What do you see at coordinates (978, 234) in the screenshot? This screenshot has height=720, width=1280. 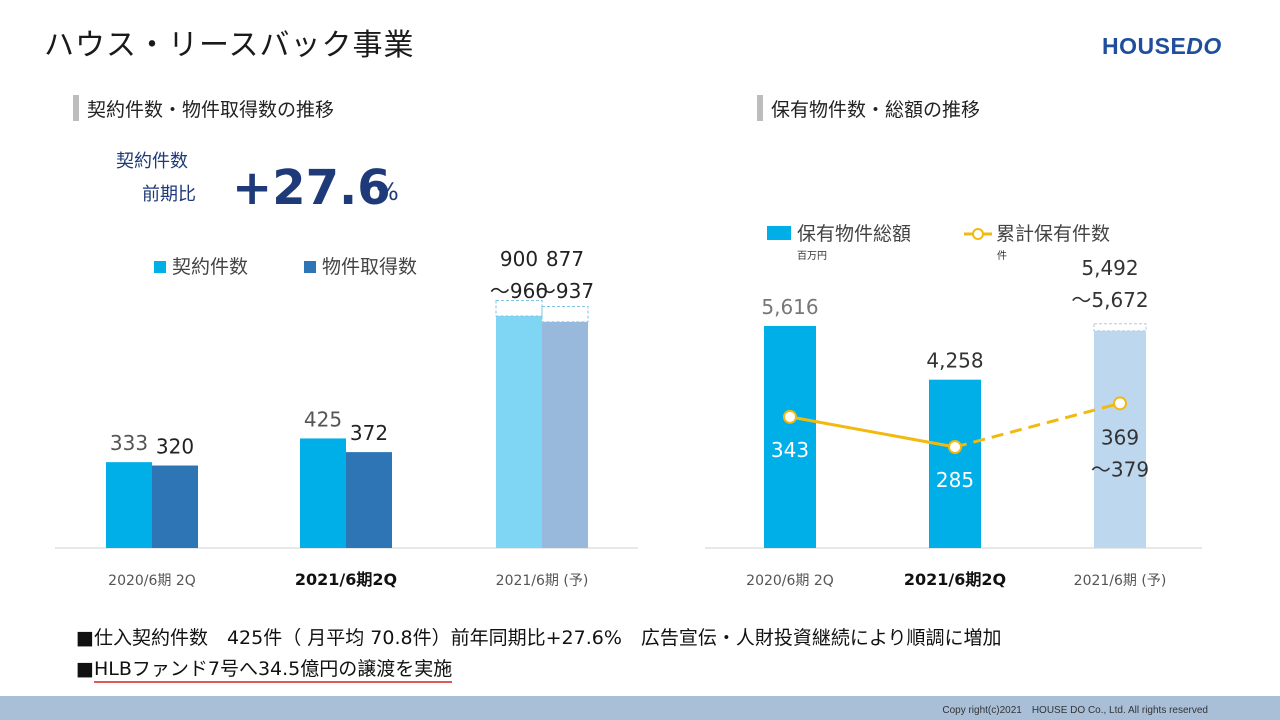 I see `legend-line-marker` at bounding box center [978, 234].